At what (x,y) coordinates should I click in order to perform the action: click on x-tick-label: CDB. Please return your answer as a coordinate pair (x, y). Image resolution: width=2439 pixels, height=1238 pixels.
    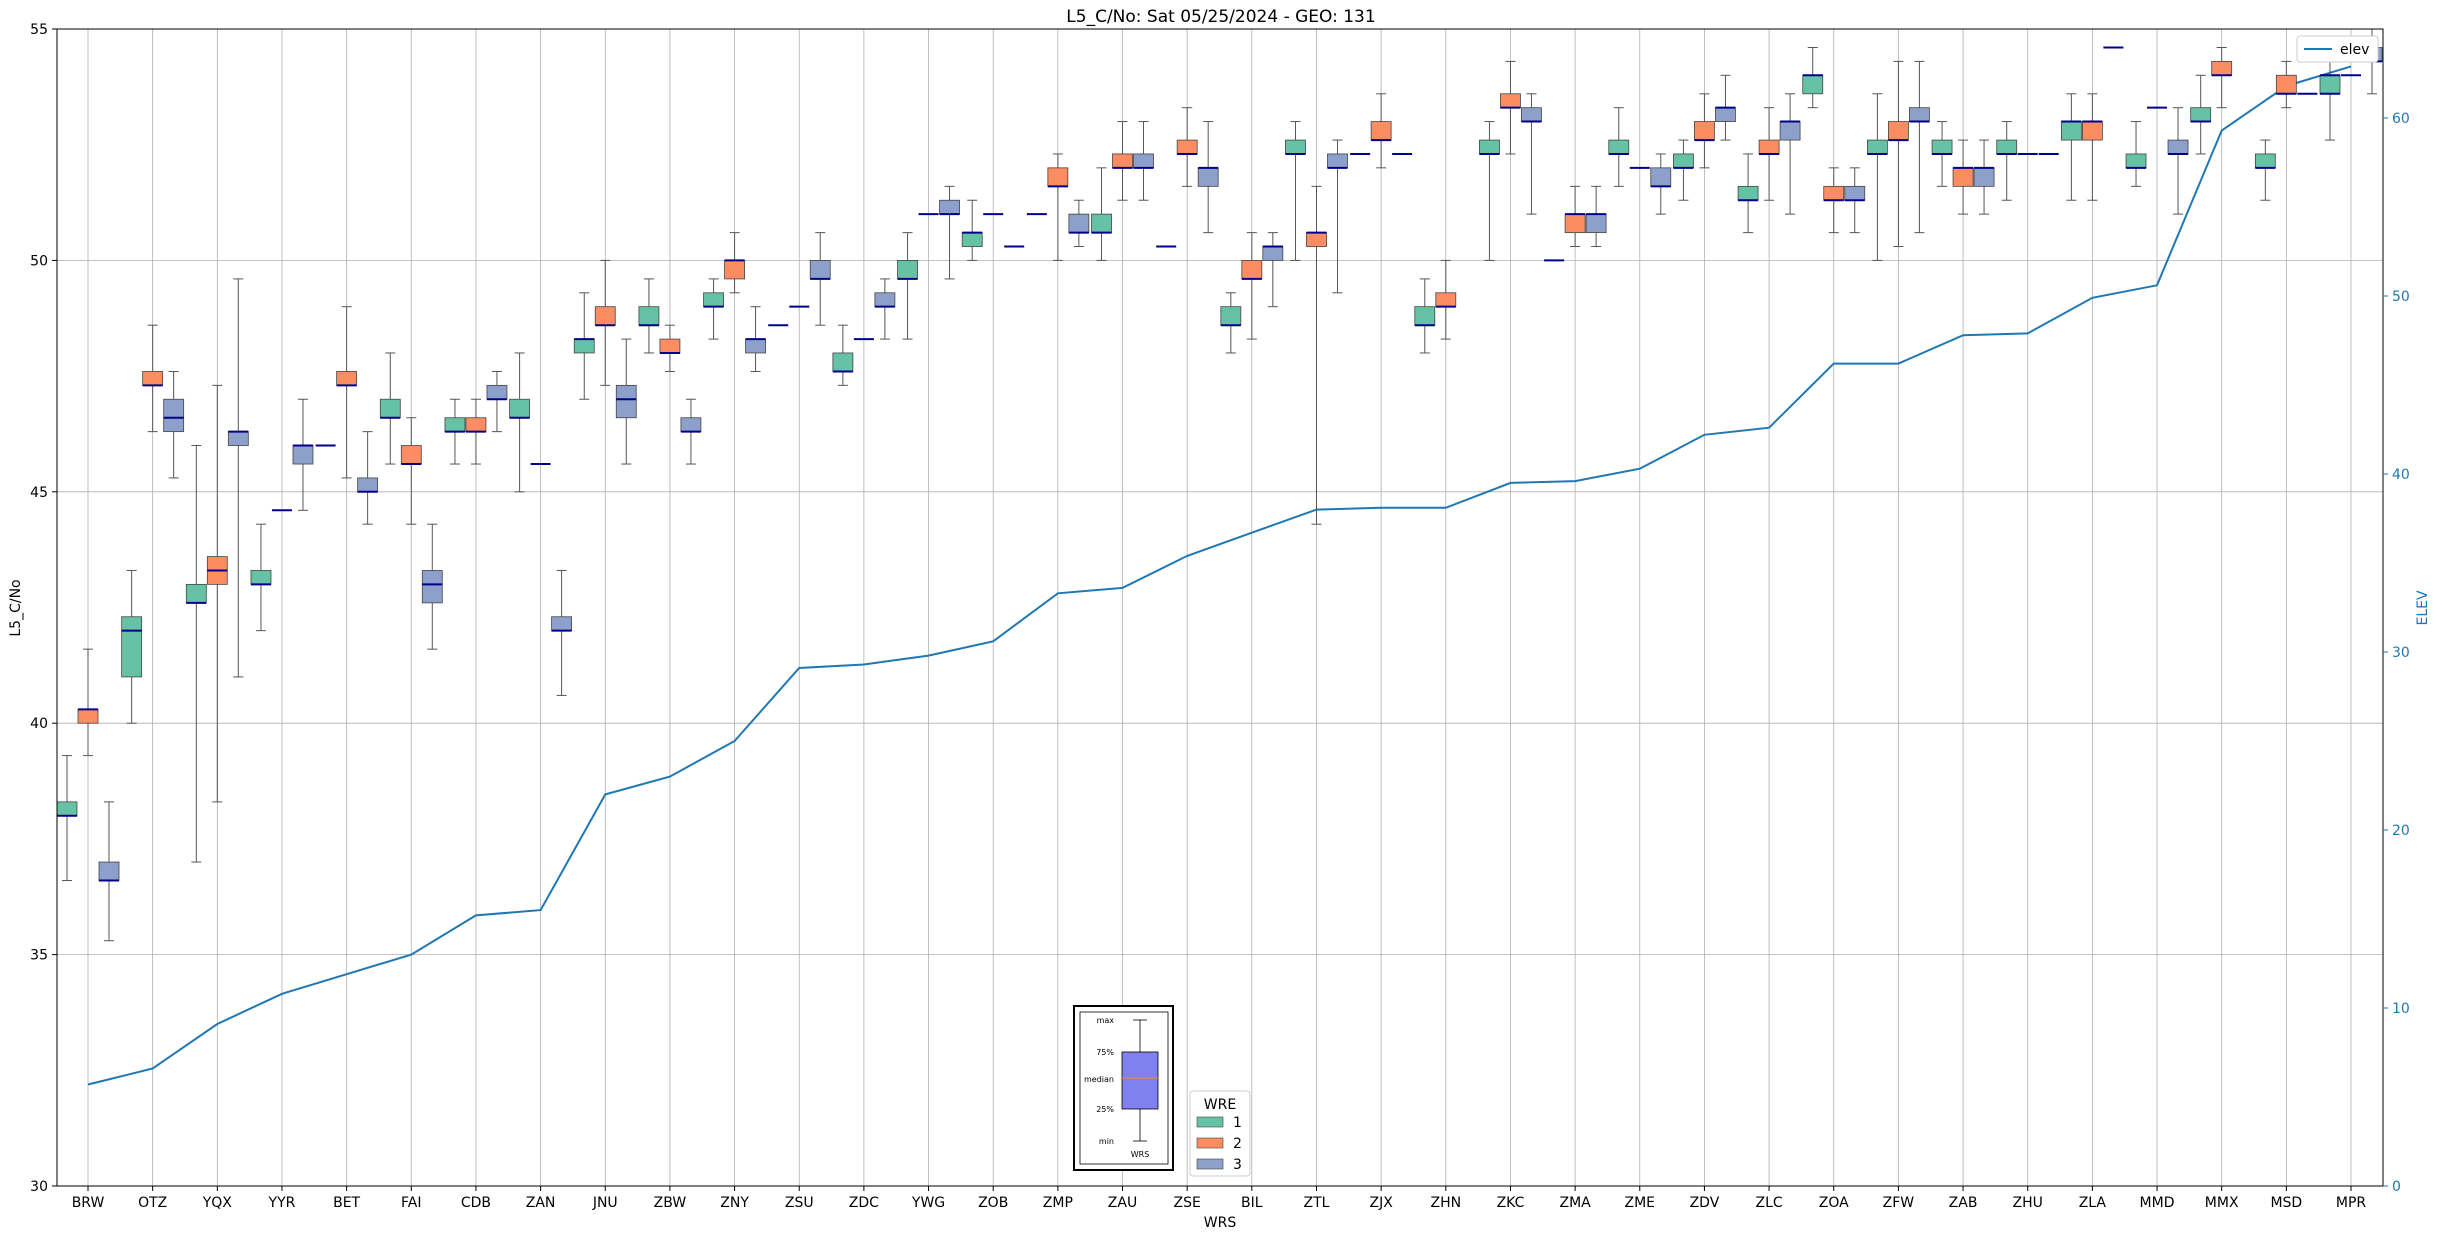
    Looking at the image, I should click on (476, 1203).